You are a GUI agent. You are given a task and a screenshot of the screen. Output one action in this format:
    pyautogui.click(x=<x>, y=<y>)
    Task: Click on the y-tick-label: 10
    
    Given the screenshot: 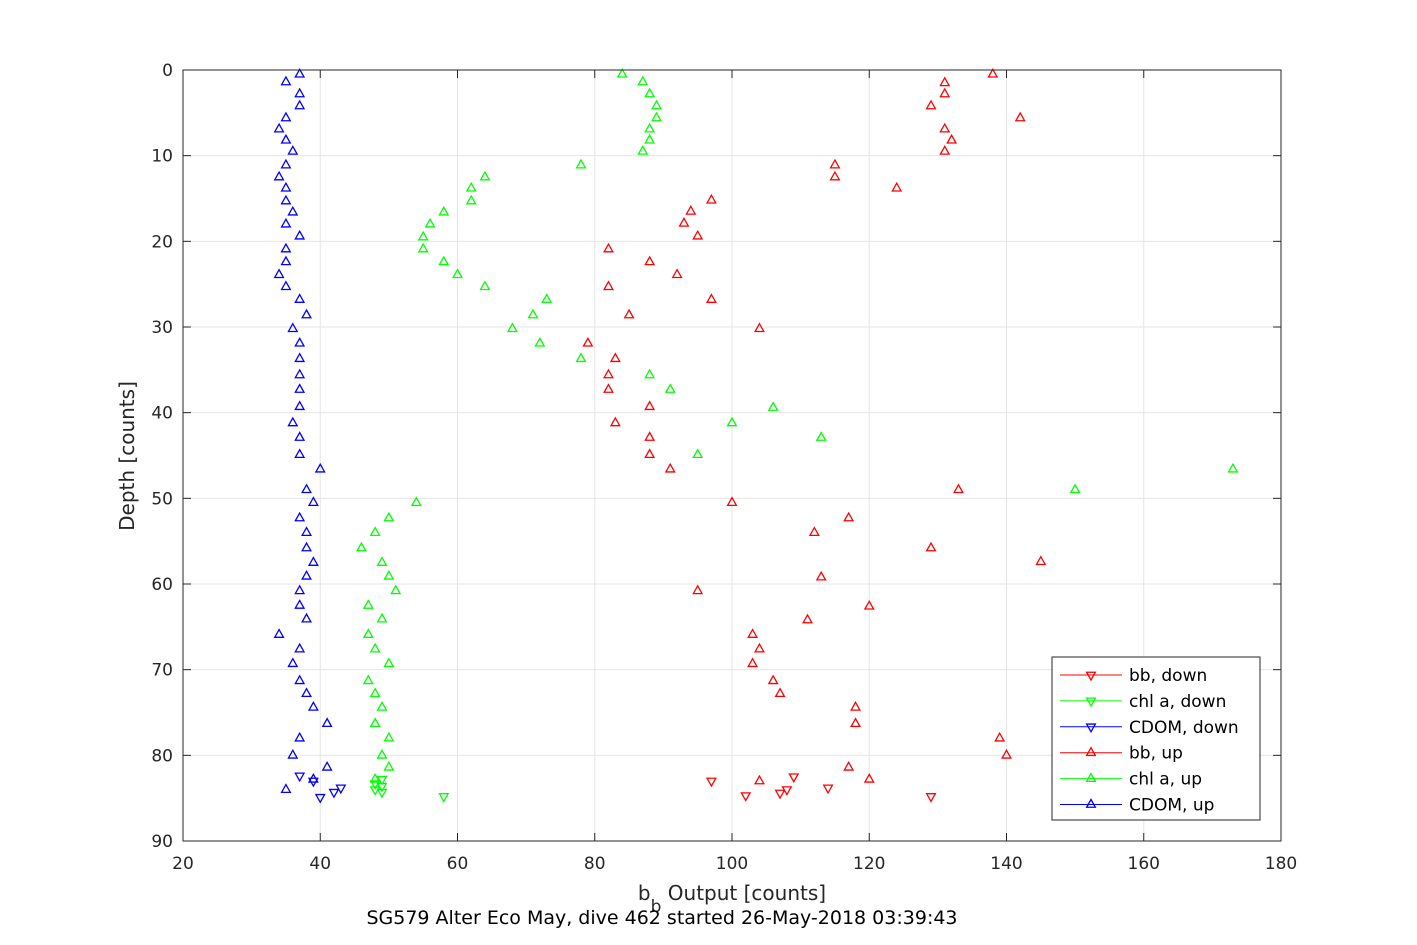 What is the action you would take?
    pyautogui.click(x=162, y=157)
    